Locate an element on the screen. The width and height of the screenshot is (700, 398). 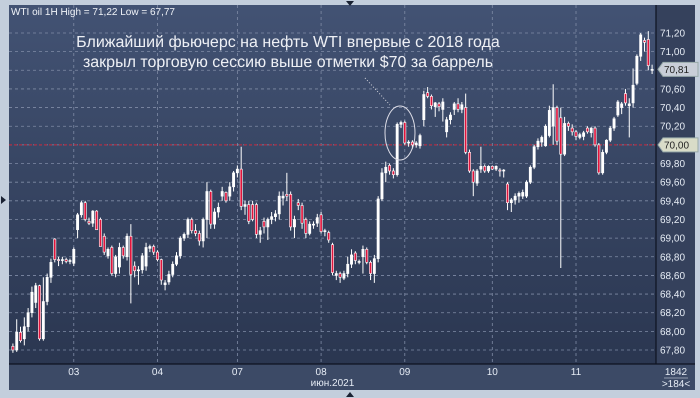
y-tick-label: 69,20 is located at coordinates (673, 220).